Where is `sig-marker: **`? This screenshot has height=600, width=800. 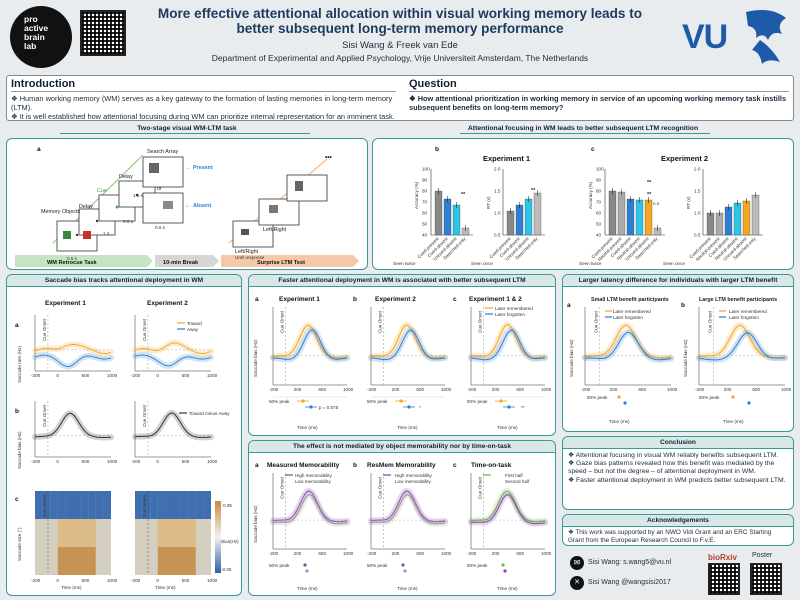
sig-marker: ** is located at coordinates (463, 195).